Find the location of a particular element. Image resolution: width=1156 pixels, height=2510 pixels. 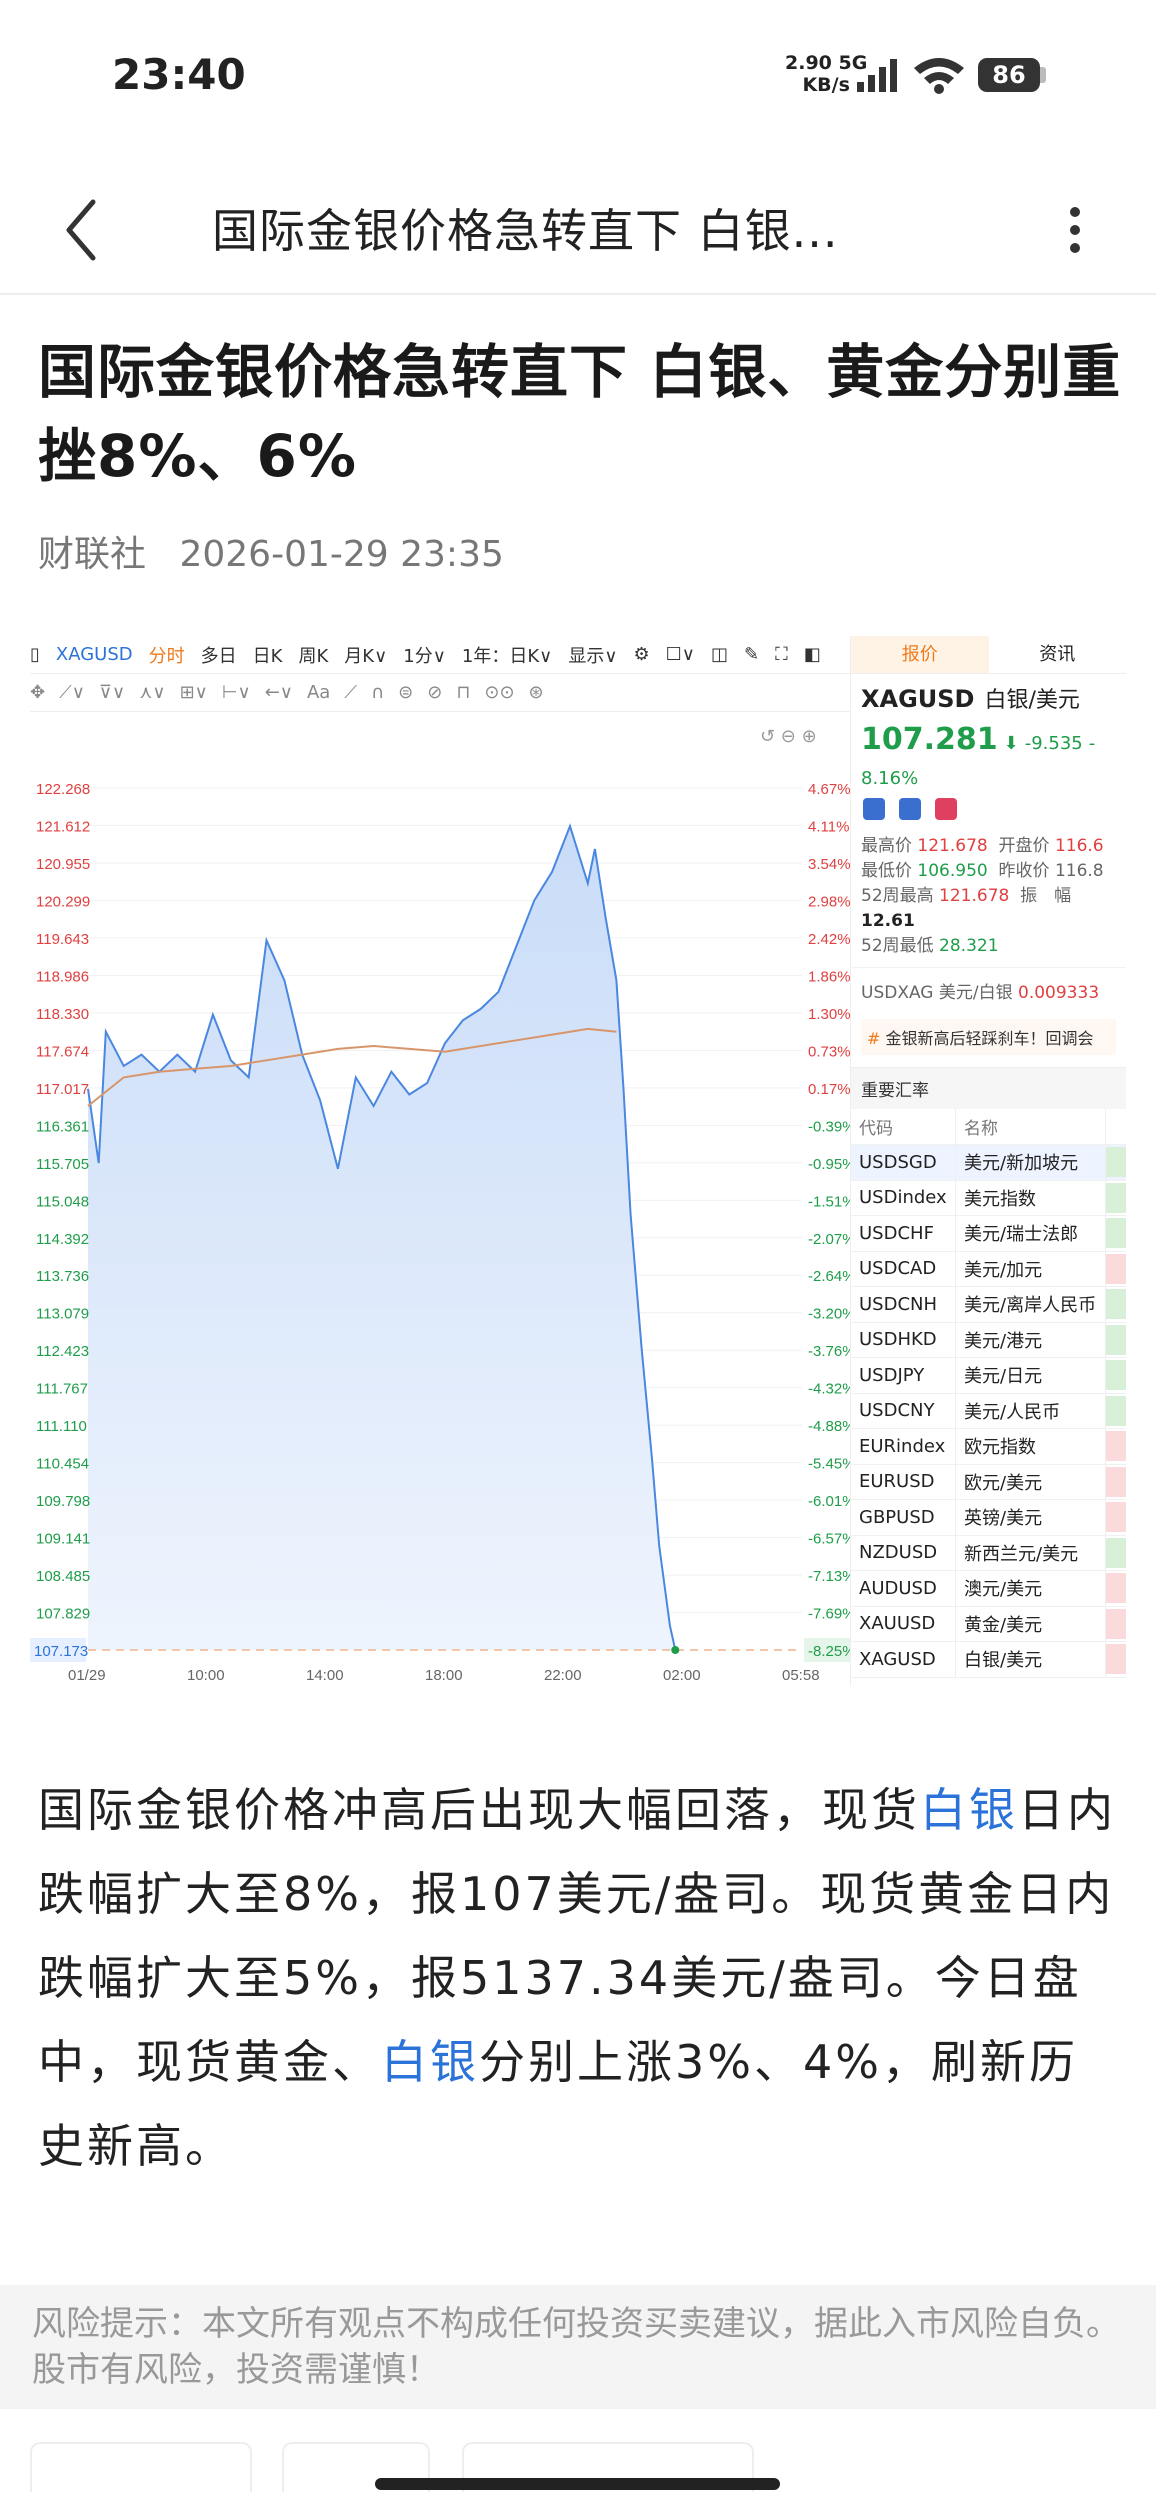

fx-code: USDindex is located at coordinates (904, 1198).